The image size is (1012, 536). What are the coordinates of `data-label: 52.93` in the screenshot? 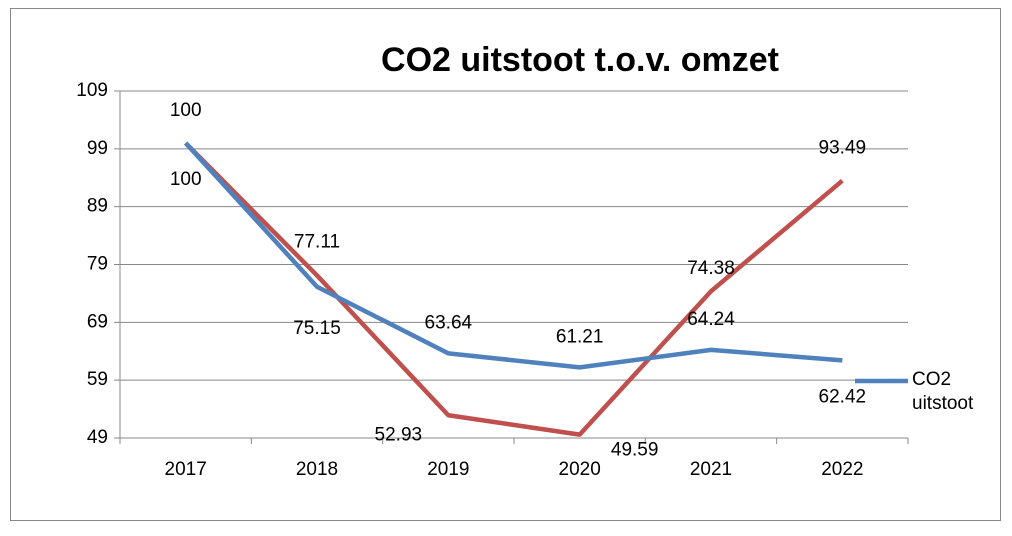 It's located at (399, 434).